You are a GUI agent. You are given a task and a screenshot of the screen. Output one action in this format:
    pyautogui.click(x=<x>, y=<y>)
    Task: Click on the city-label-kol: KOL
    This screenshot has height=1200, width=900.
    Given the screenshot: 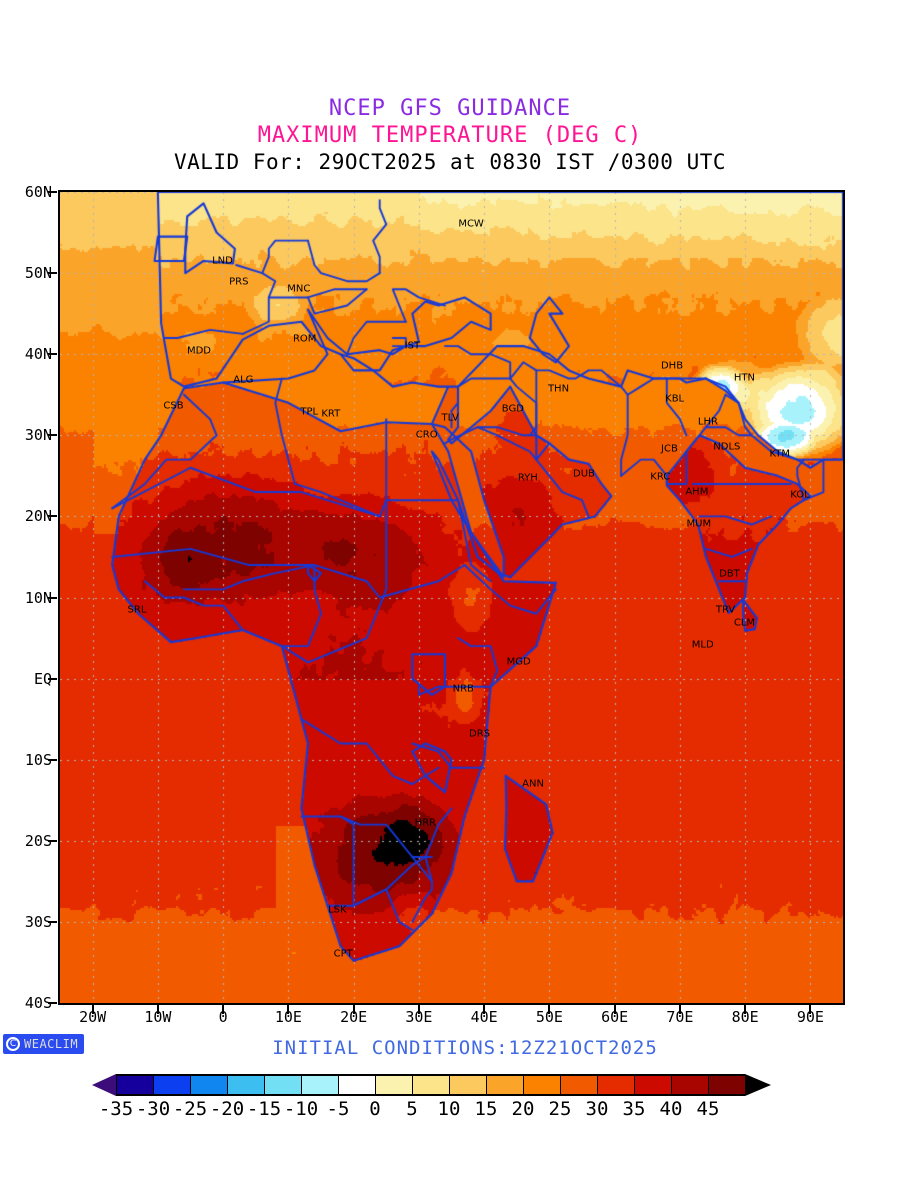 What is the action you would take?
    pyautogui.click(x=800, y=495)
    